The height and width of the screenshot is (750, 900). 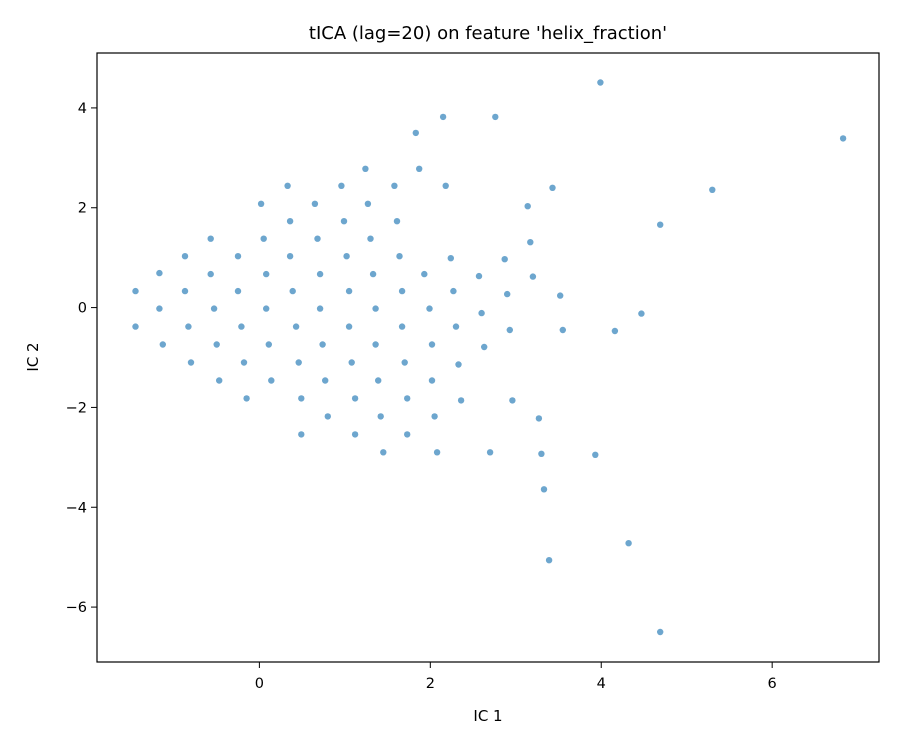 What do you see at coordinates (259, 684) in the screenshot?
I see `x-tick-label: 0` at bounding box center [259, 684].